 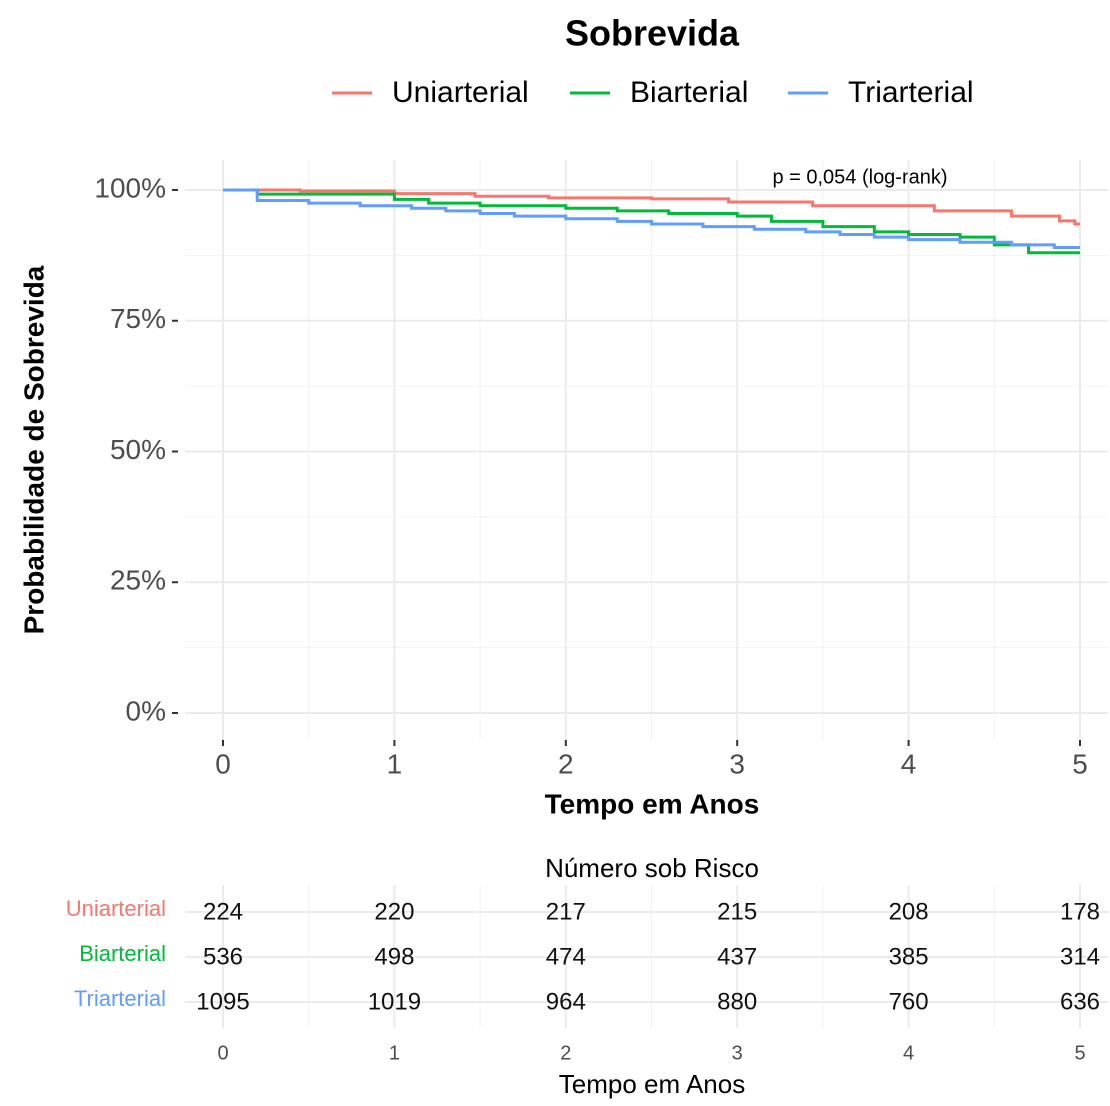 What do you see at coordinates (394, 1053) in the screenshot?
I see `table-x-tick-label: 1` at bounding box center [394, 1053].